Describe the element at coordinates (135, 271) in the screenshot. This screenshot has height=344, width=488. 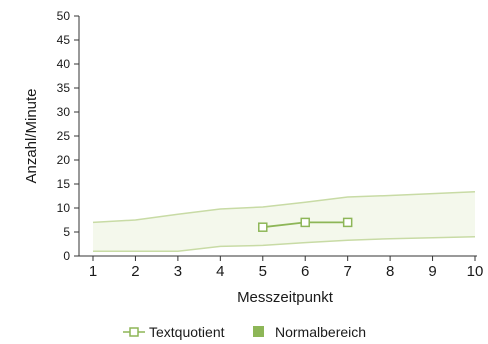
I see `x-tick-label: 2` at that location.